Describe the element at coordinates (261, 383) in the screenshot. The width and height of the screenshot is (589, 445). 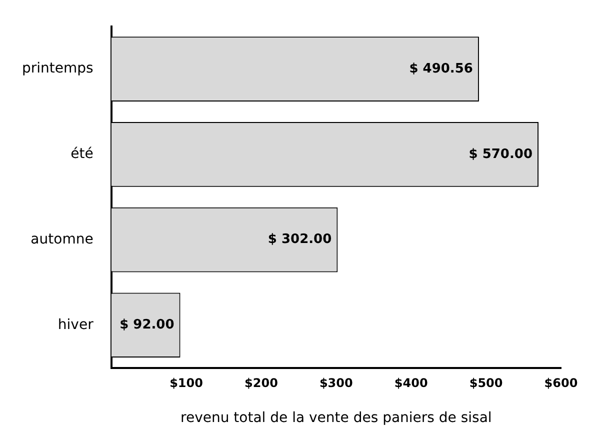
I see `x-tick-label: $200` at that location.